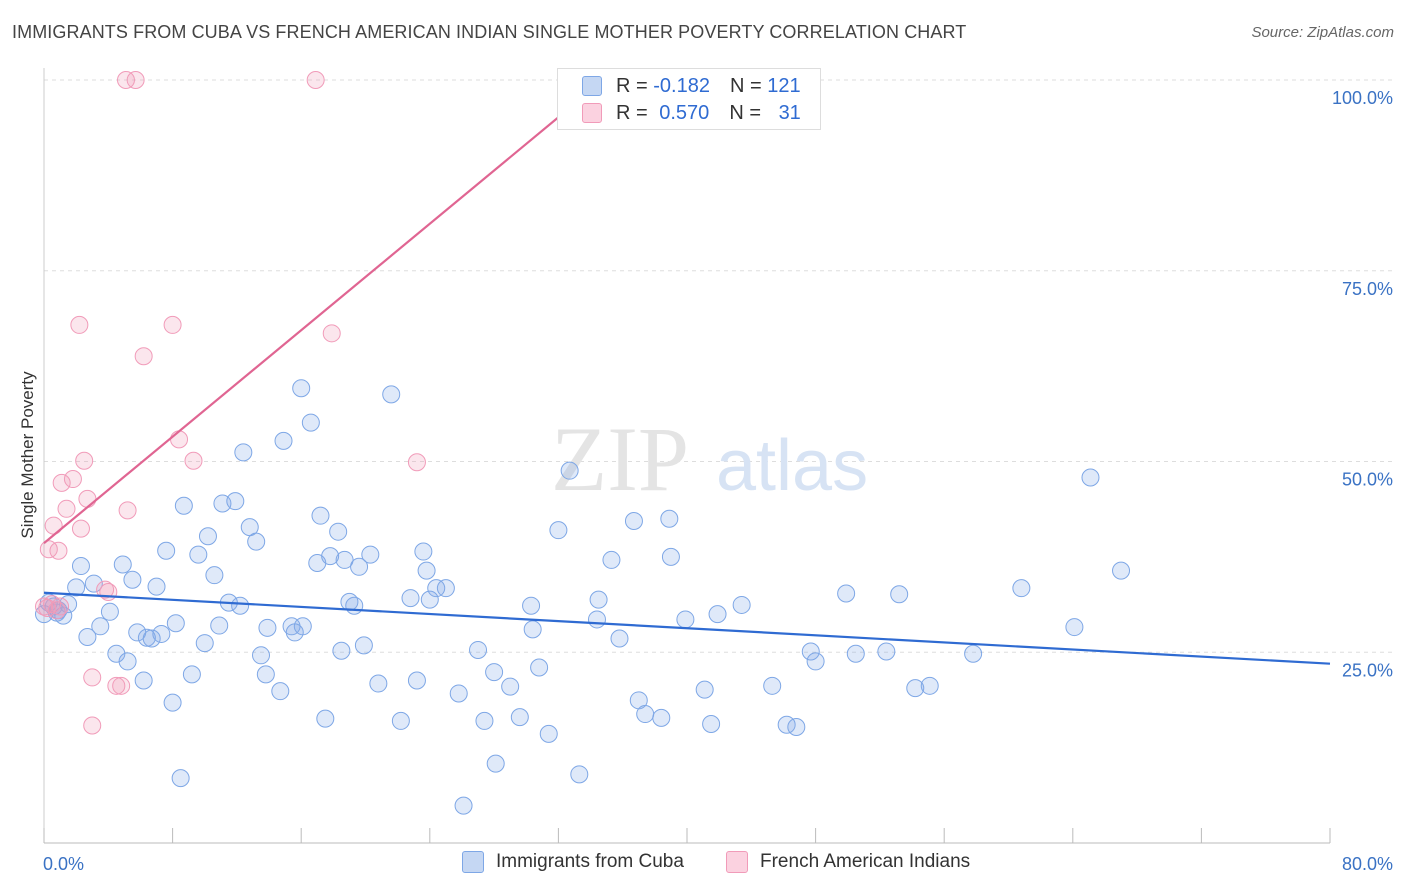  Describe the element at coordinates (789, 112) in the screenshot. I see `legend-n-value: 31` at that location.